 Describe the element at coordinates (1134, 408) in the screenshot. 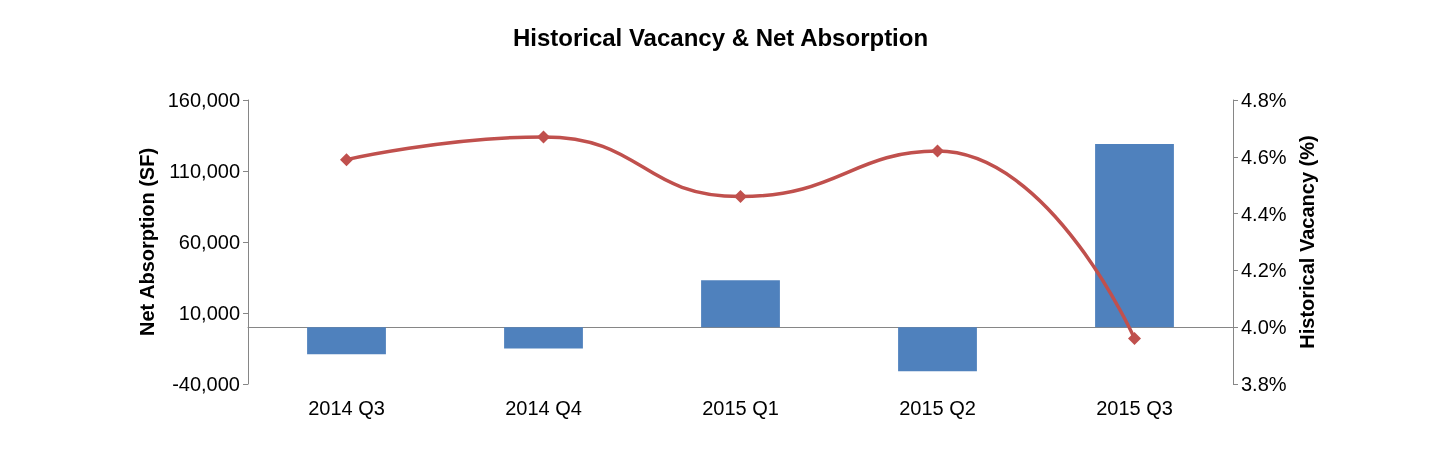

I see `x-tick-label: 2015 Q3` at that location.